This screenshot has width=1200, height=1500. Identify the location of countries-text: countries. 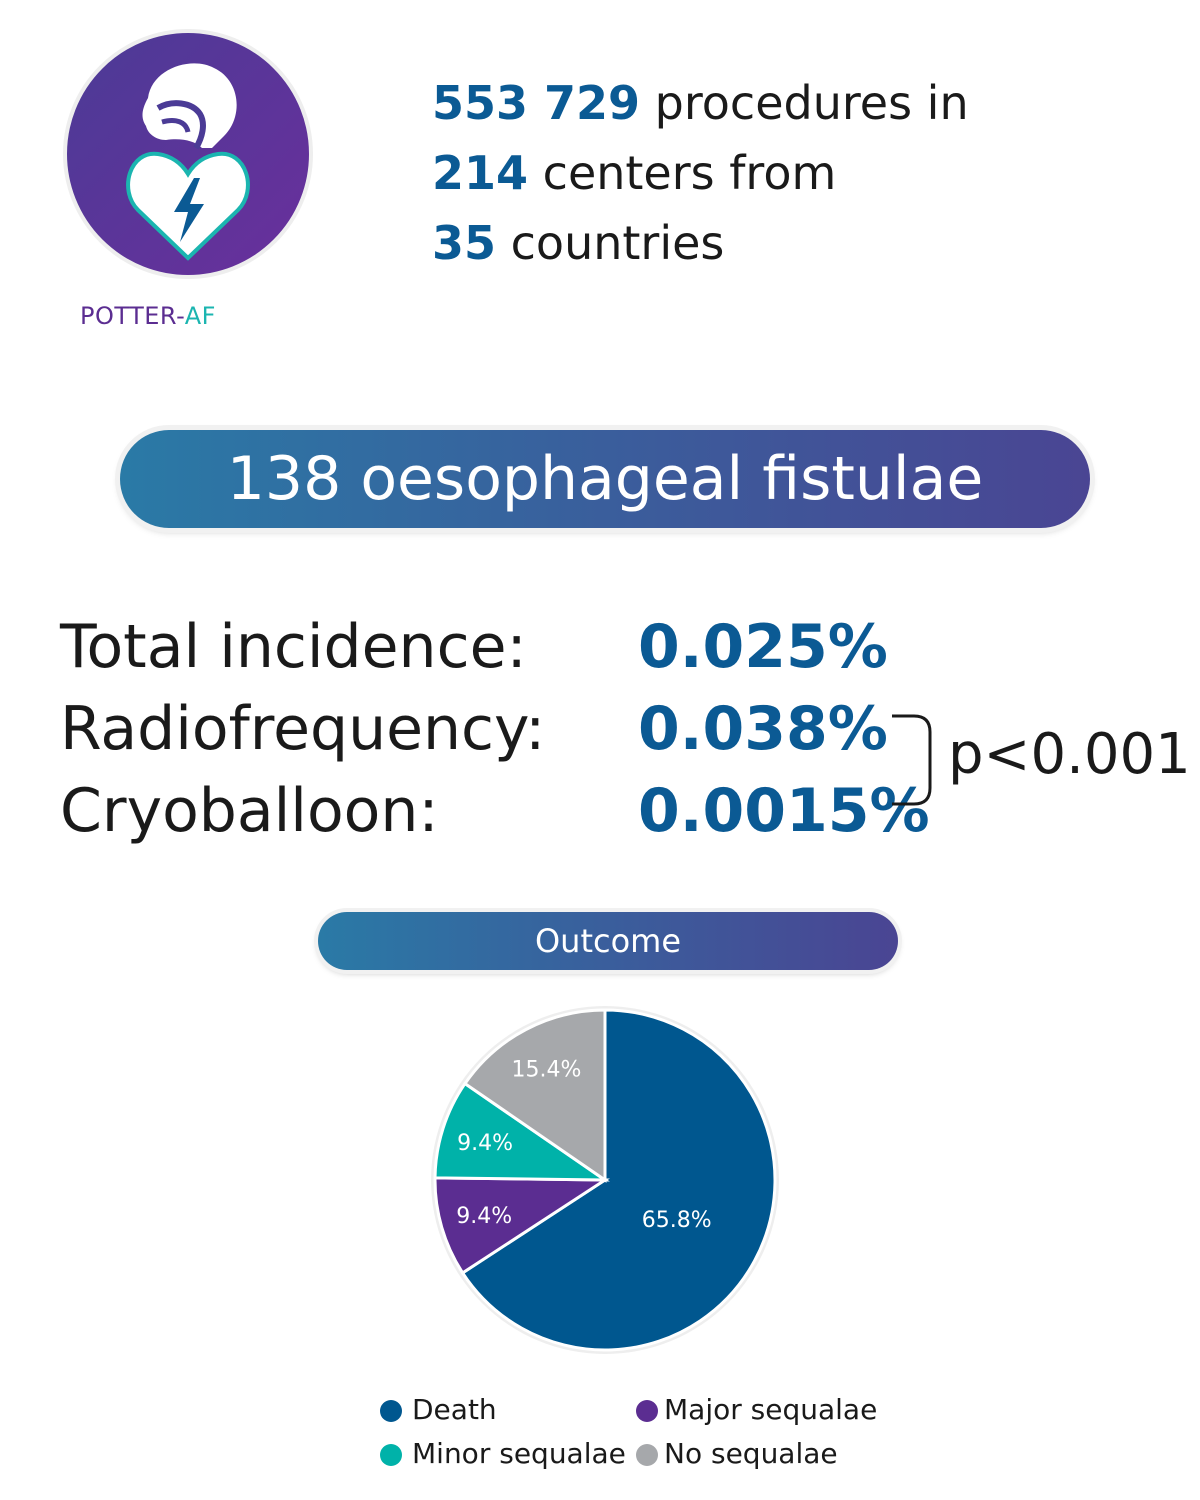
(610, 243).